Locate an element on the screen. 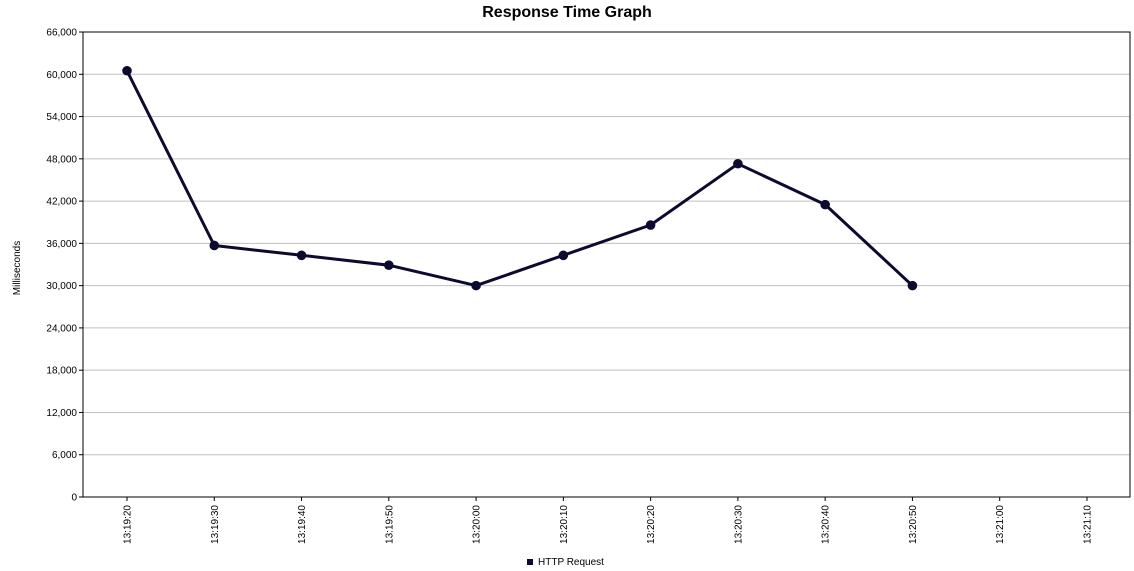  y-tick-label: 42,000 is located at coordinates (61, 202).